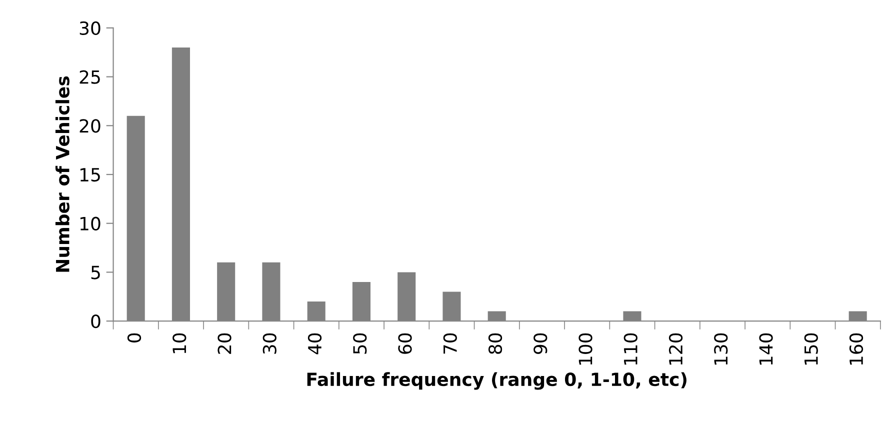 The width and height of the screenshot is (892, 423). I want to click on y-tick-label: 25, so click(90, 77).